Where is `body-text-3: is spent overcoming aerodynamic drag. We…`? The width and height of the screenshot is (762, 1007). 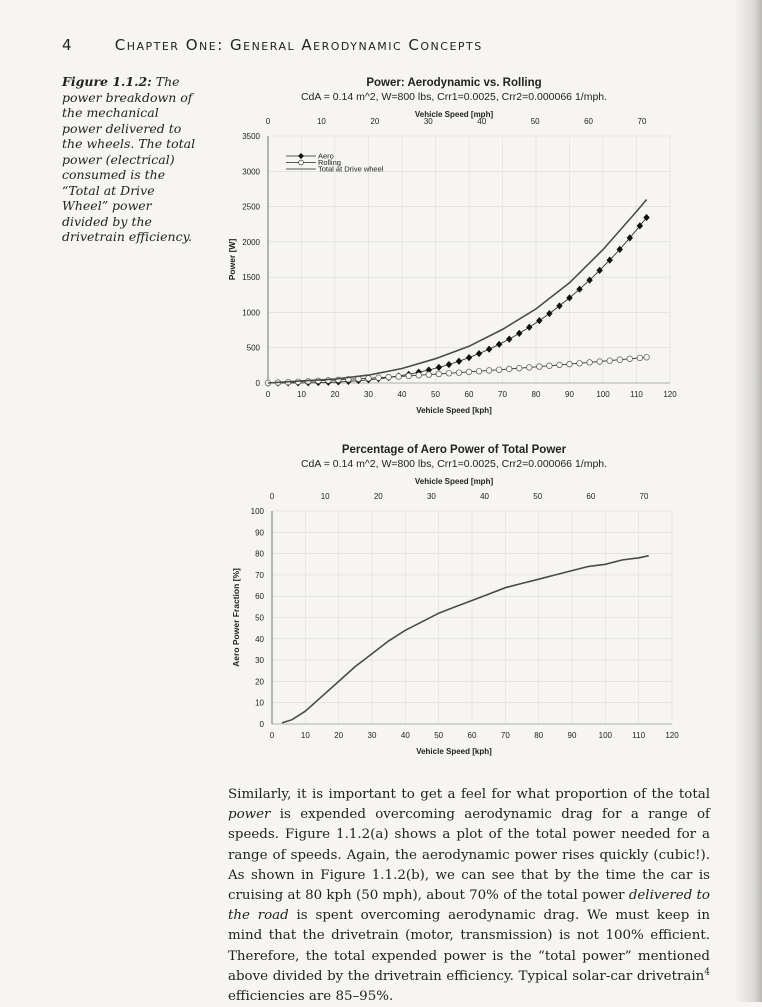 body-text-3: is spent overcoming aerodynamic drag. We… is located at coordinates (469, 946).